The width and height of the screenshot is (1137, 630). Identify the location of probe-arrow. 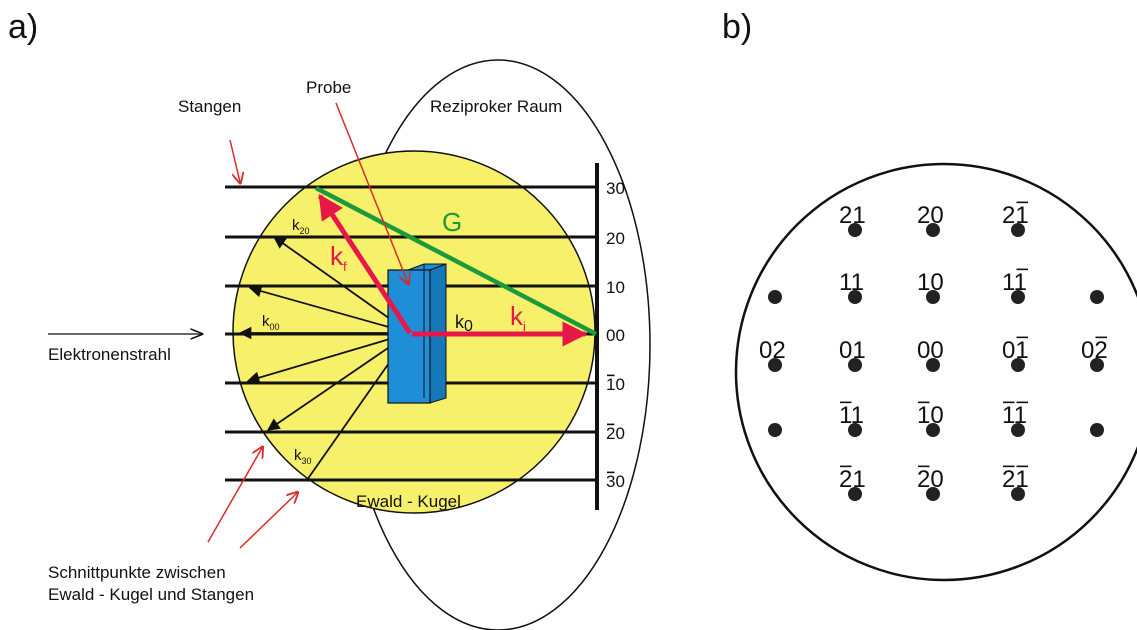
(371, 192).